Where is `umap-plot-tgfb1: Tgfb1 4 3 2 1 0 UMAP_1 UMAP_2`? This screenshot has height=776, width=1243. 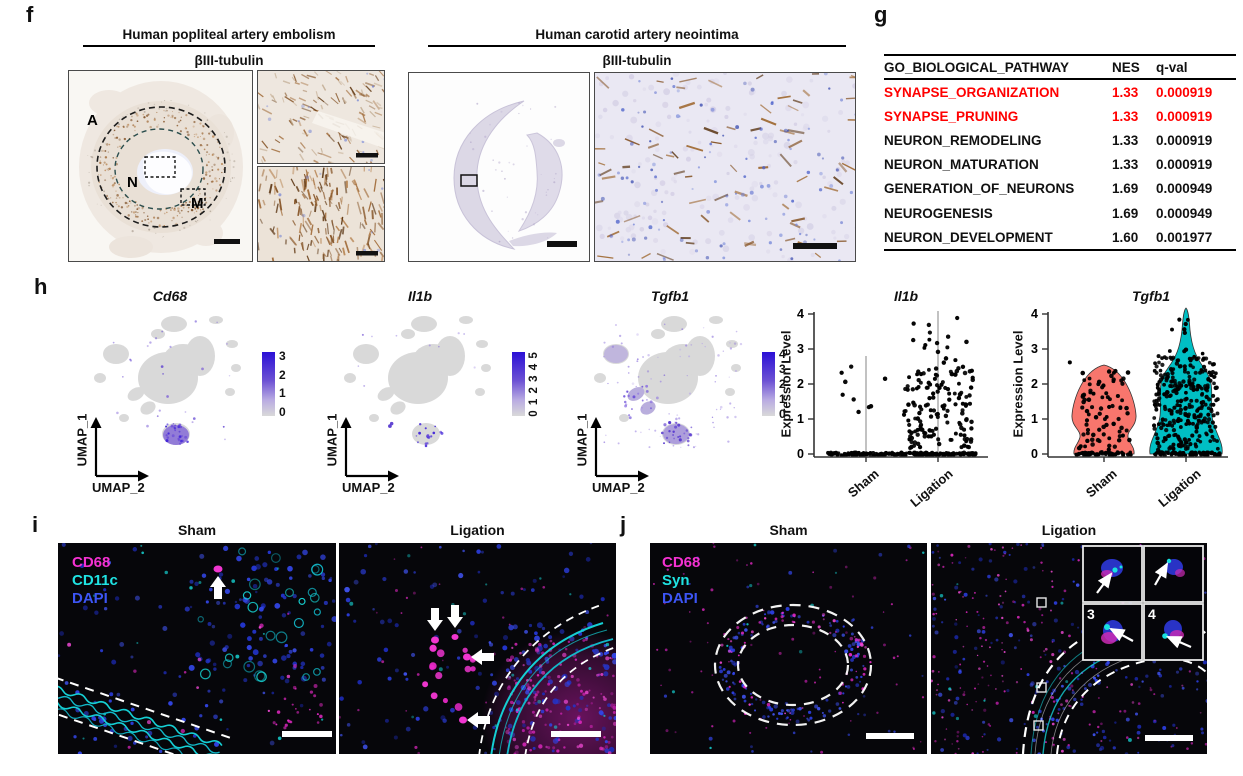 umap-plot-tgfb1: Tgfb1 4 3 2 1 0 UMAP_1 UMAP_2 is located at coordinates (683, 395).